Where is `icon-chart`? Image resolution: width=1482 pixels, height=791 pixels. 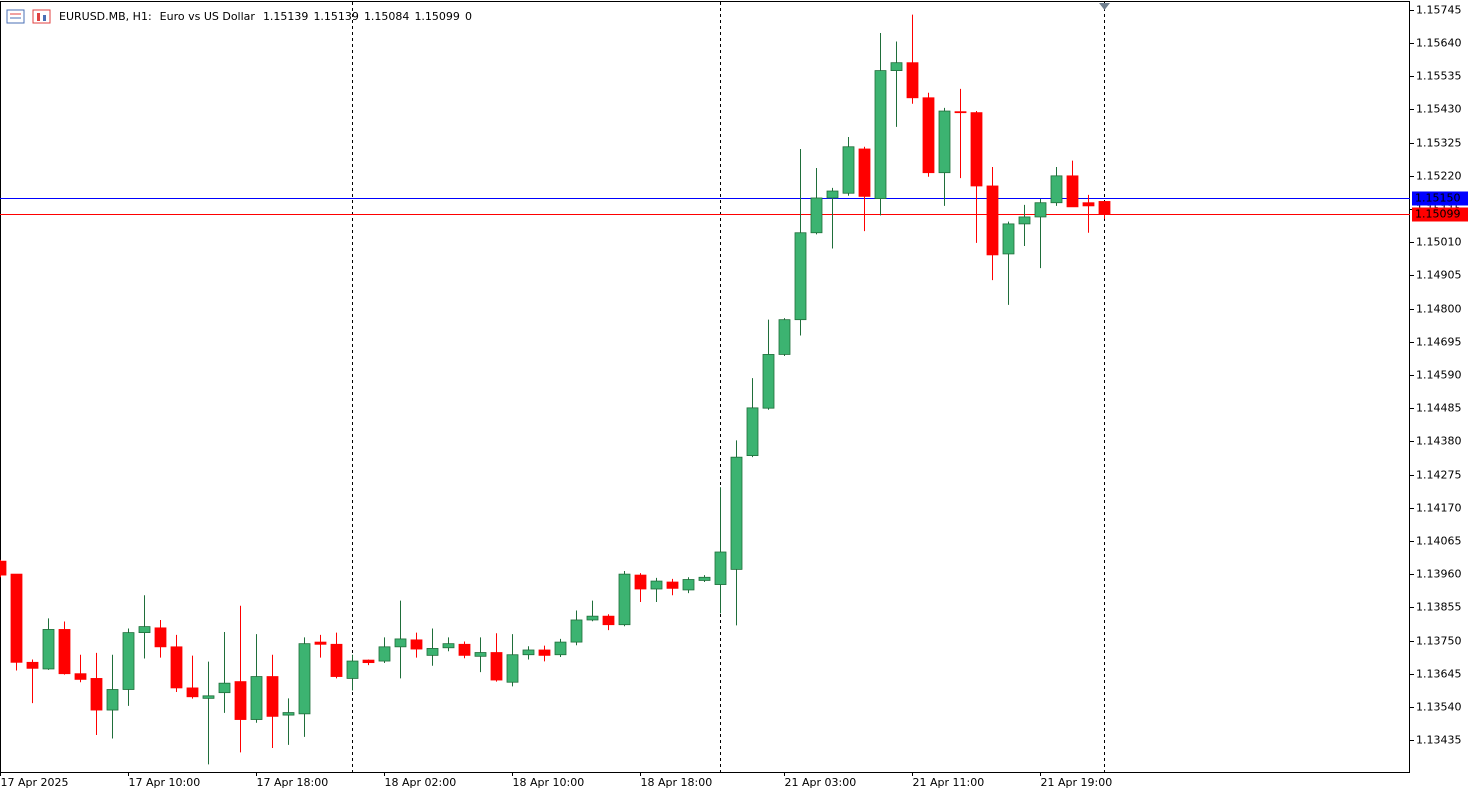 icon-chart is located at coordinates (41, 16).